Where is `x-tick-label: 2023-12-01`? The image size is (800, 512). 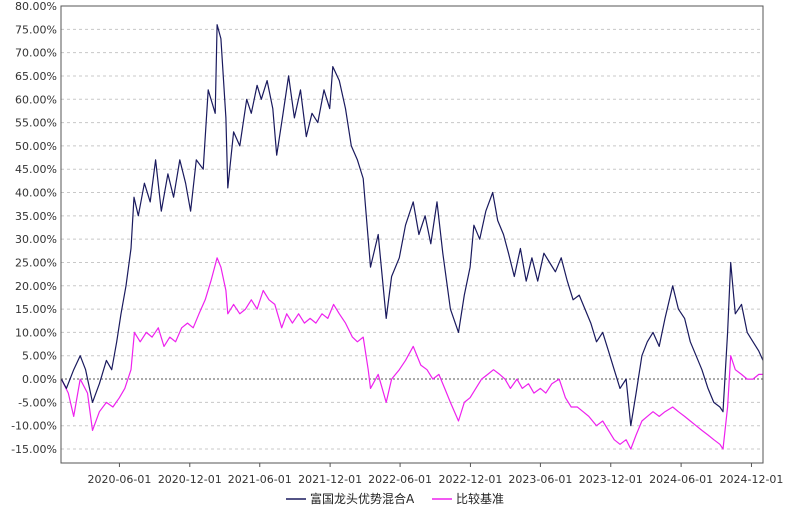
x-tick-label: 2023-12-01 is located at coordinates (611, 479).